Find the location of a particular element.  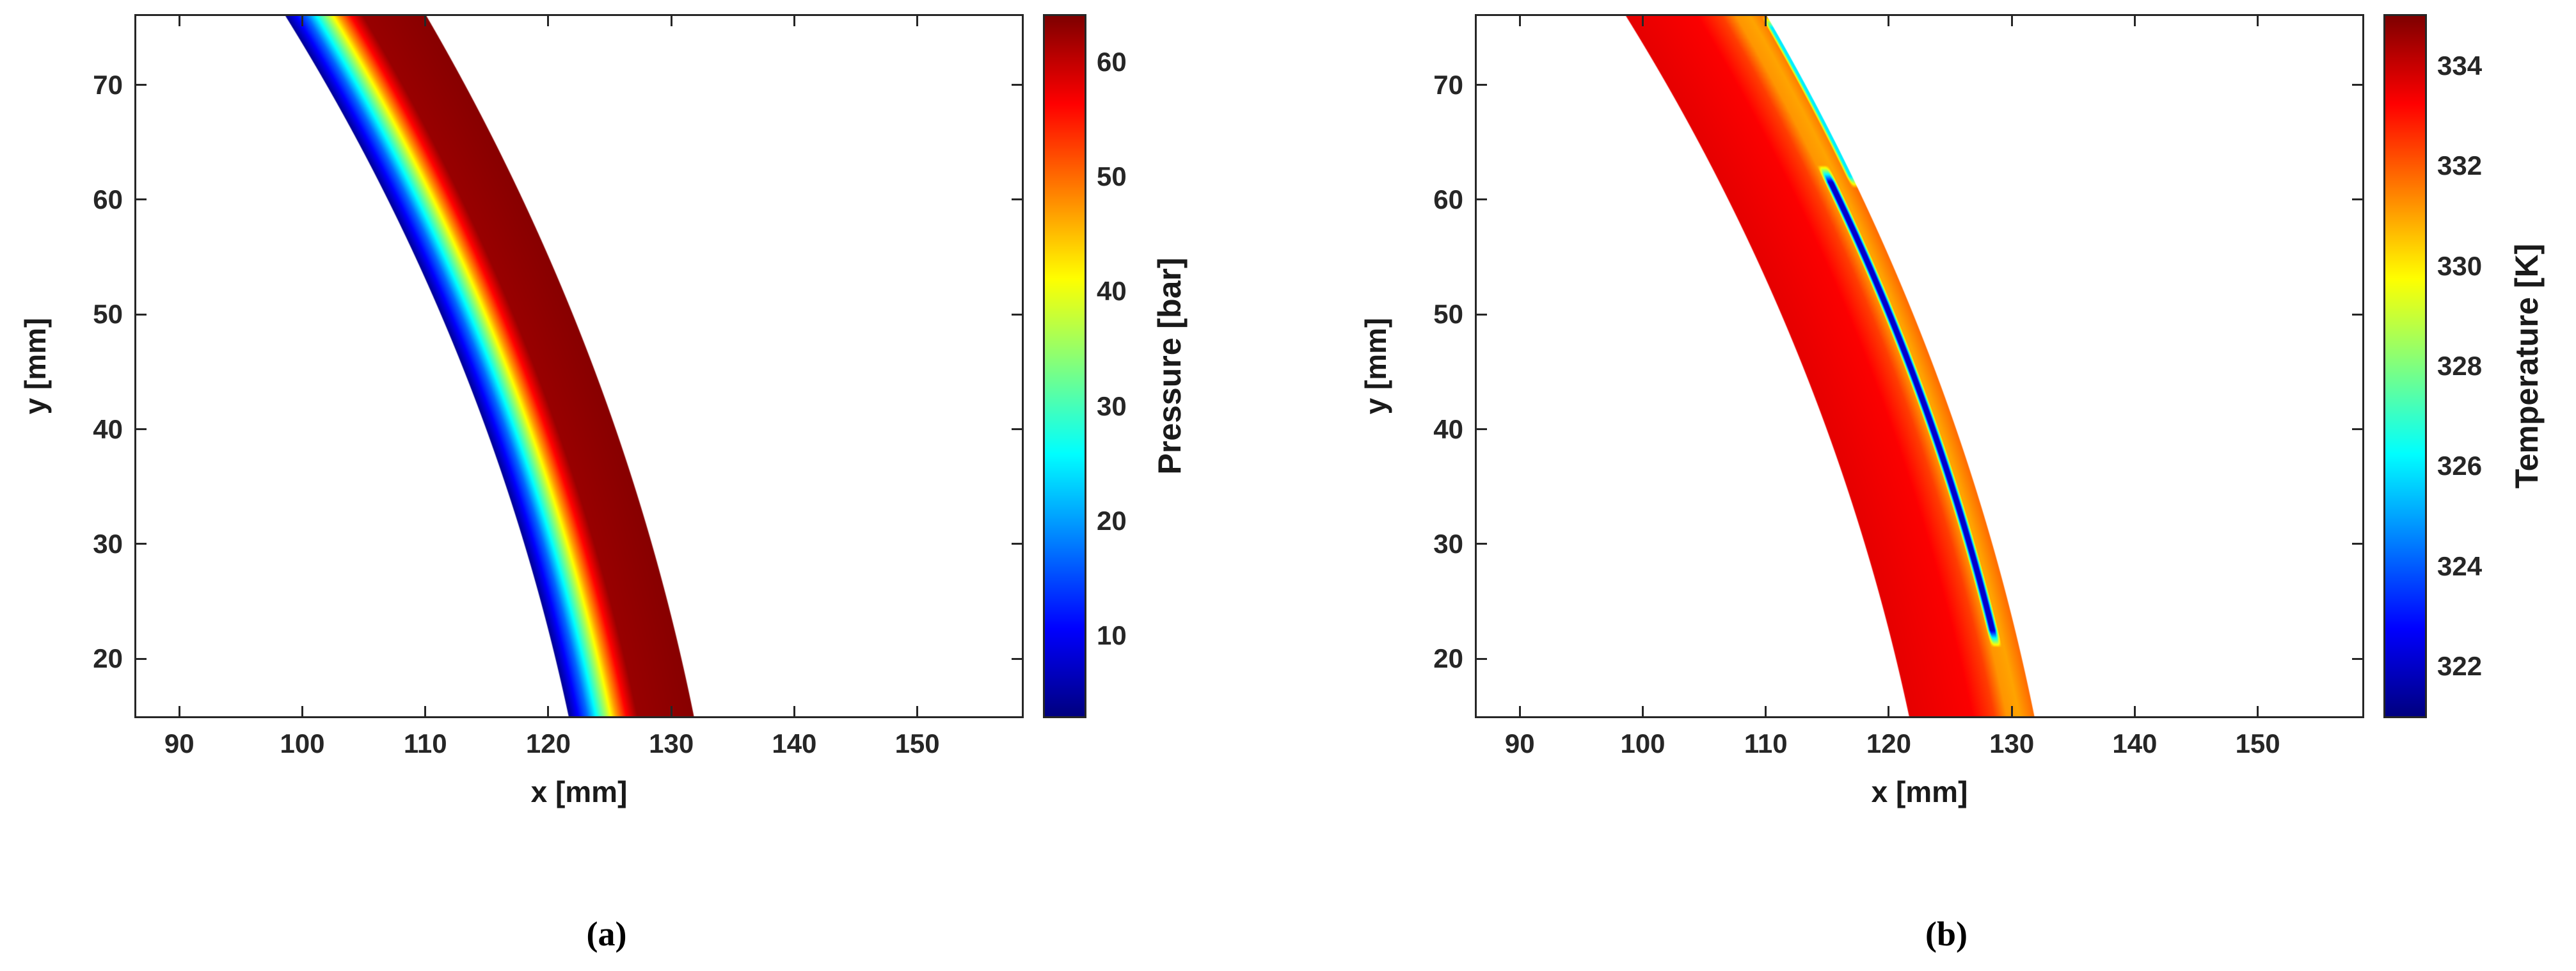

x-tick-label: 90 is located at coordinates (180, 743).